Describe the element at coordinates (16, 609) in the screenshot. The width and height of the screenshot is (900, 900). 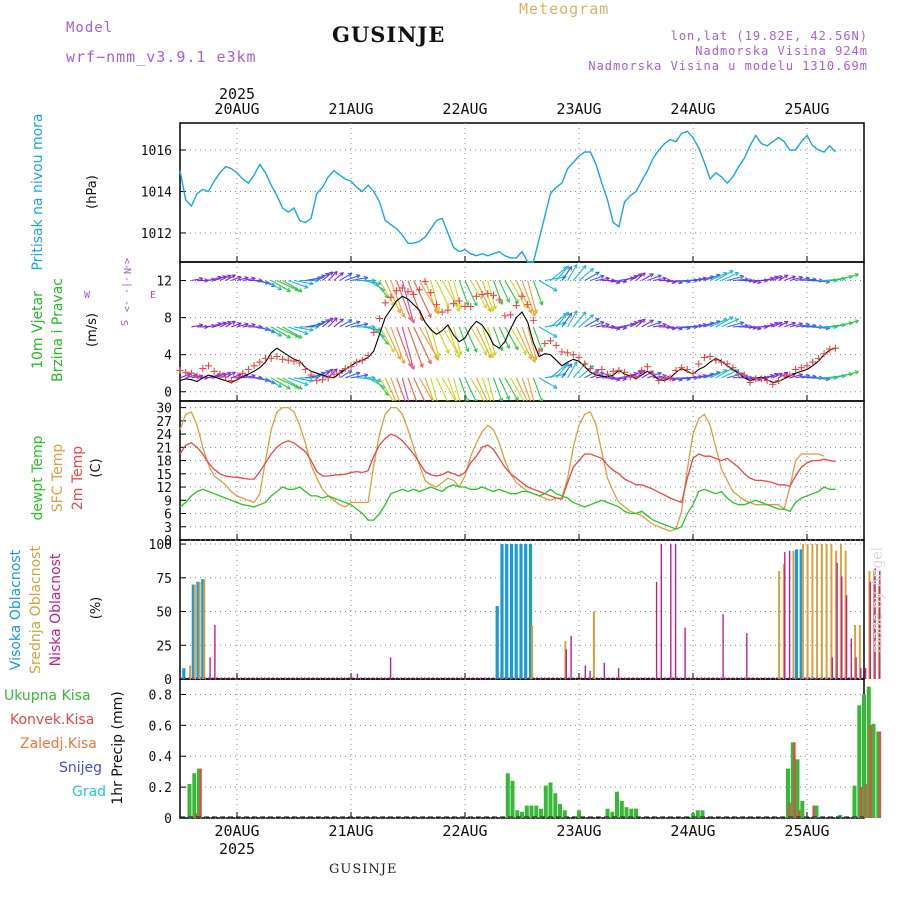
I see `cloud-high-title: Visoka Oblacnost` at that location.